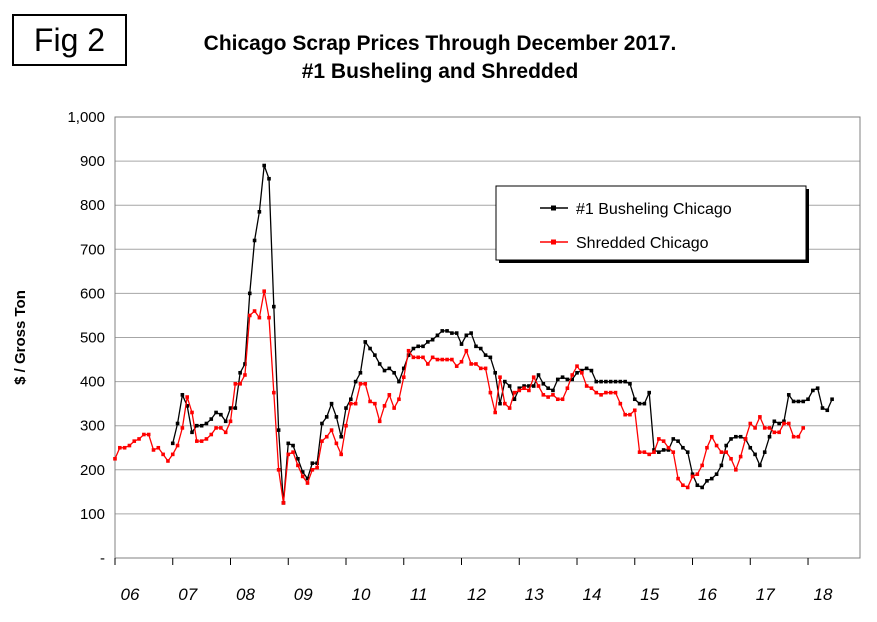  I want to click on legend: #1 Busheling Chicago Shredded Chicago, so click(652, 224).